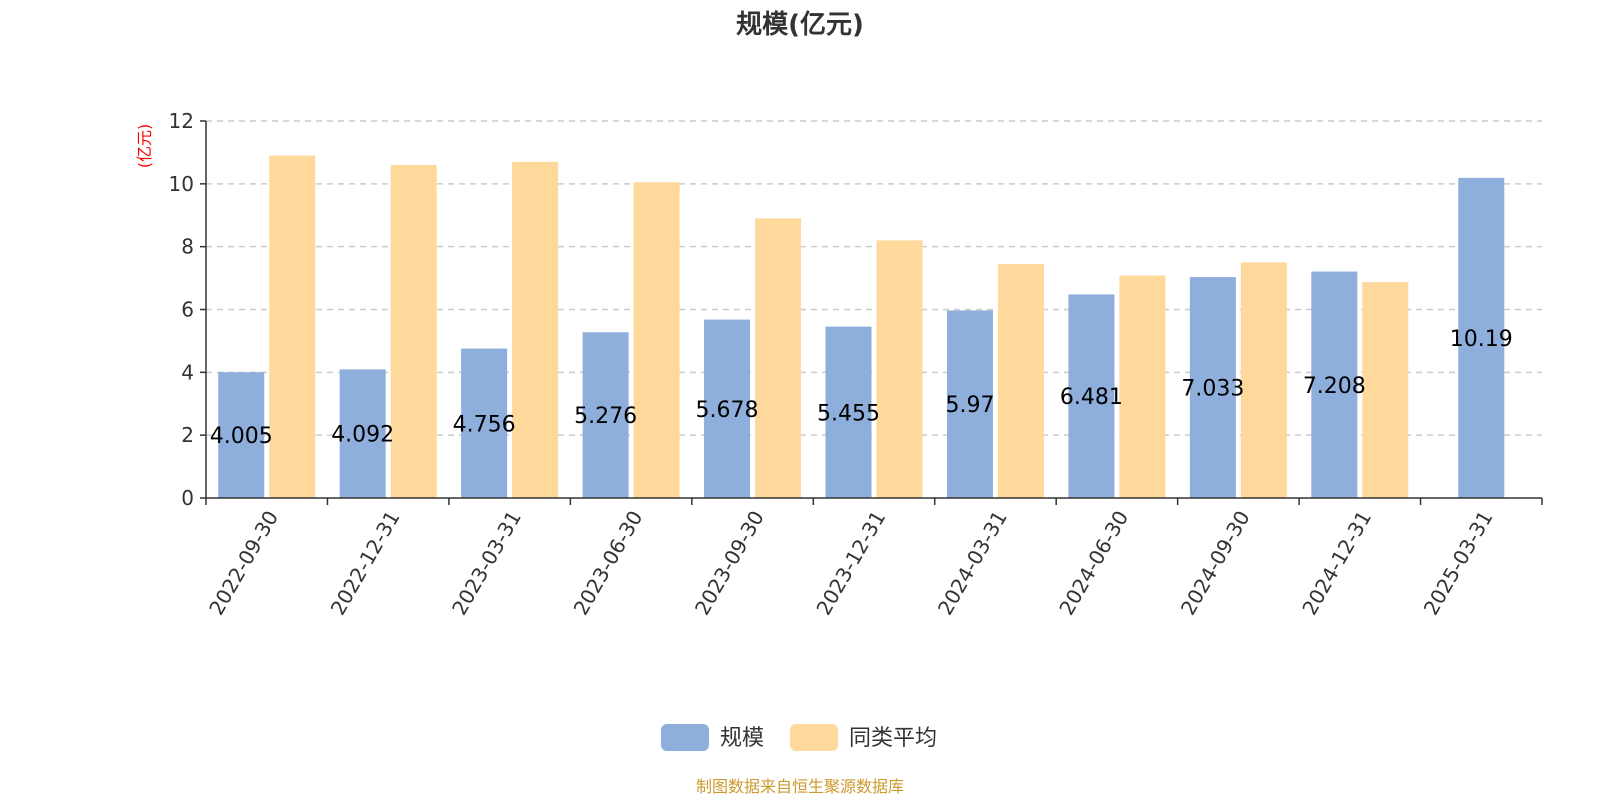 This screenshot has height=800, width=1600. What do you see at coordinates (1336, 563) in the screenshot?
I see `x-tick-label: 2024-12-31` at bounding box center [1336, 563].